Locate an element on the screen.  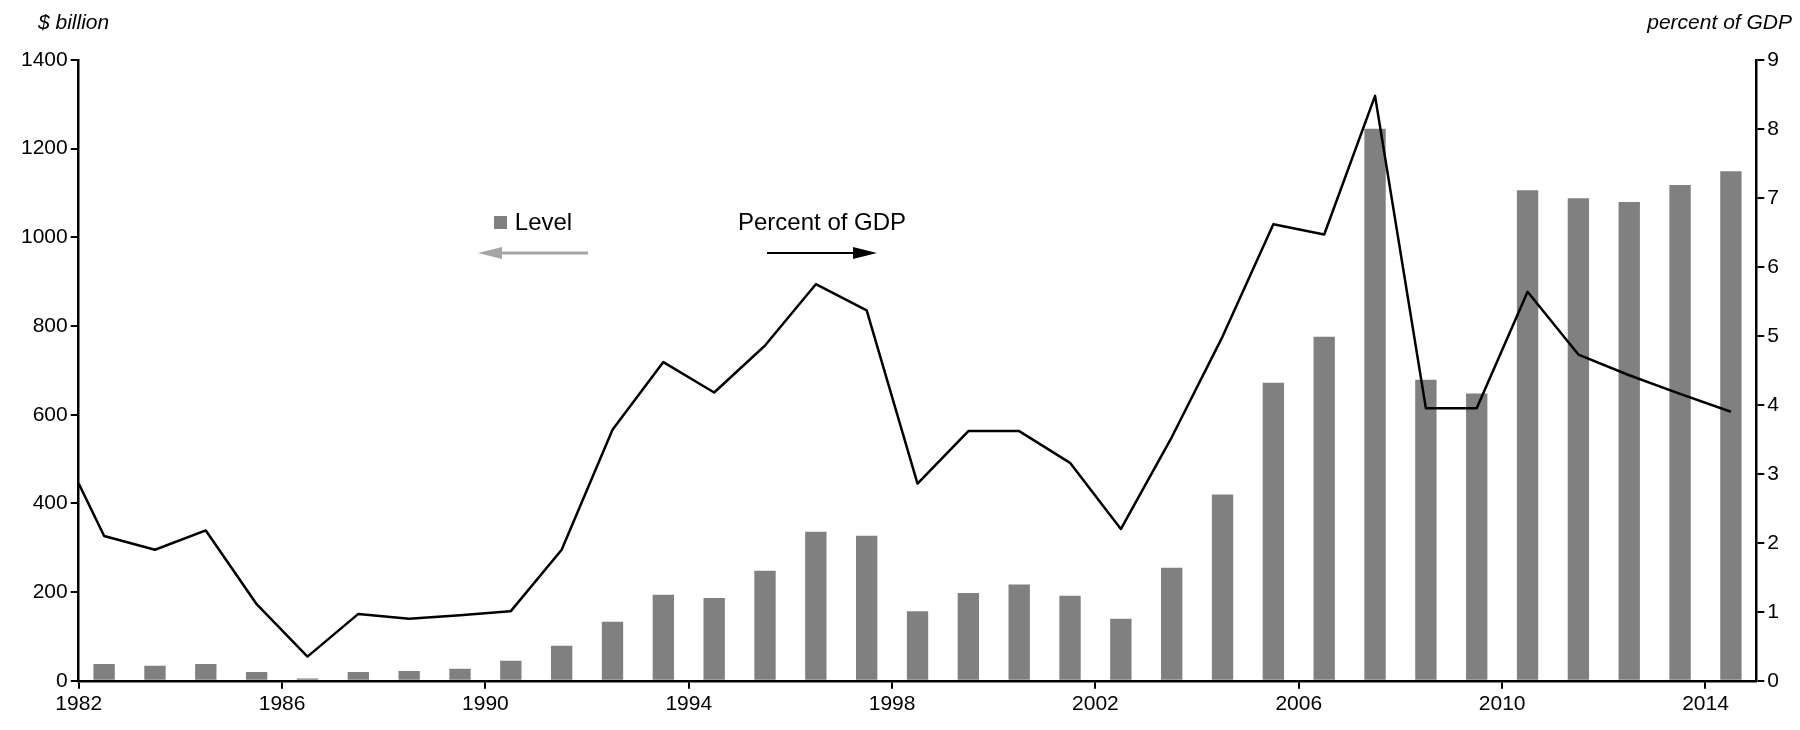
x-tick-label: 2006 is located at coordinates (1299, 703).